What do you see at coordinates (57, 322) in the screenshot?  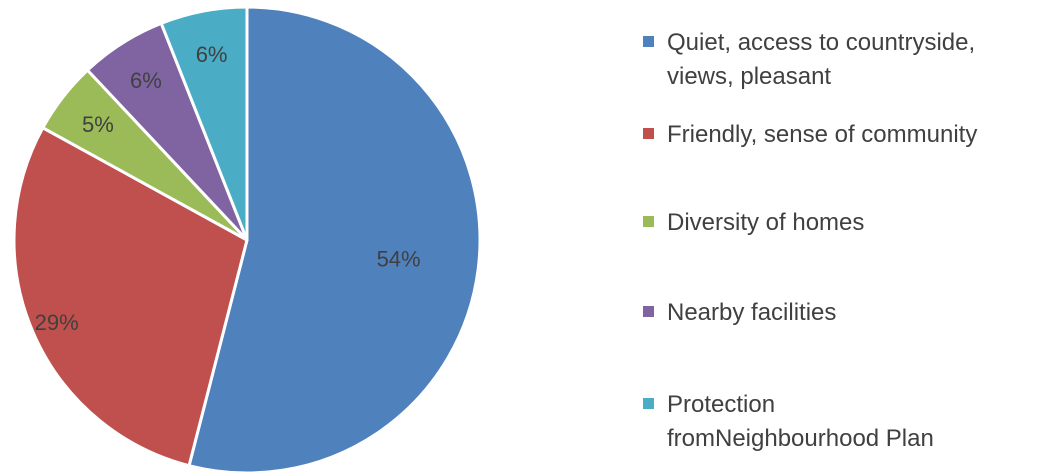 I see `slice-data-label: 29%` at bounding box center [57, 322].